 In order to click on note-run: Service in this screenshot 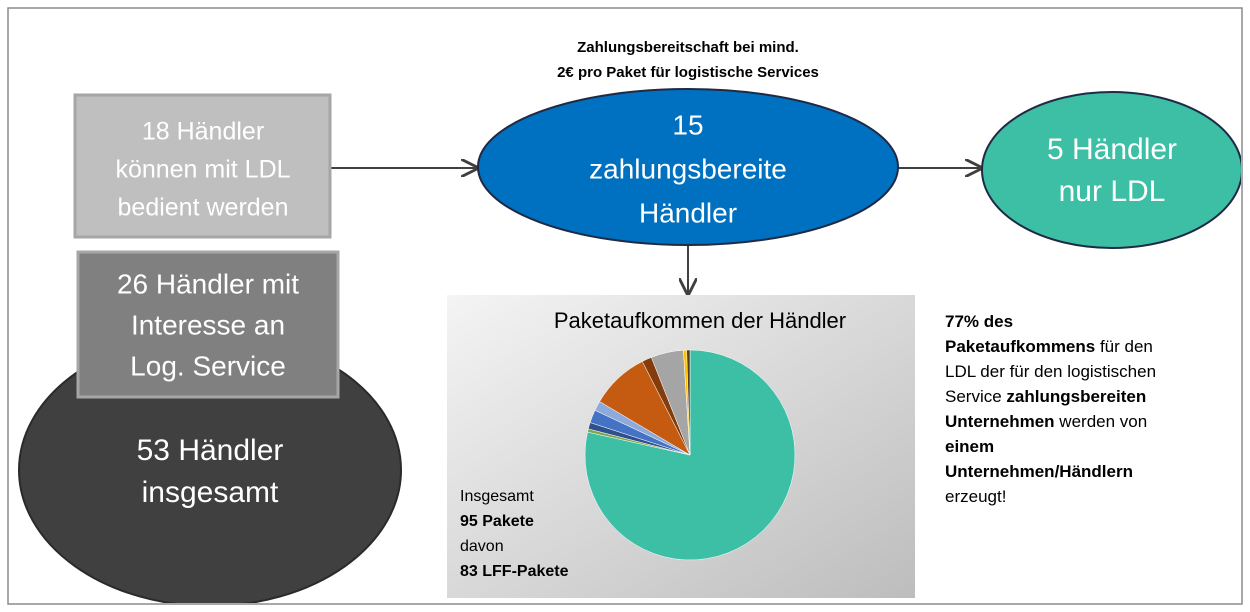, I will do `click(975, 396)`.